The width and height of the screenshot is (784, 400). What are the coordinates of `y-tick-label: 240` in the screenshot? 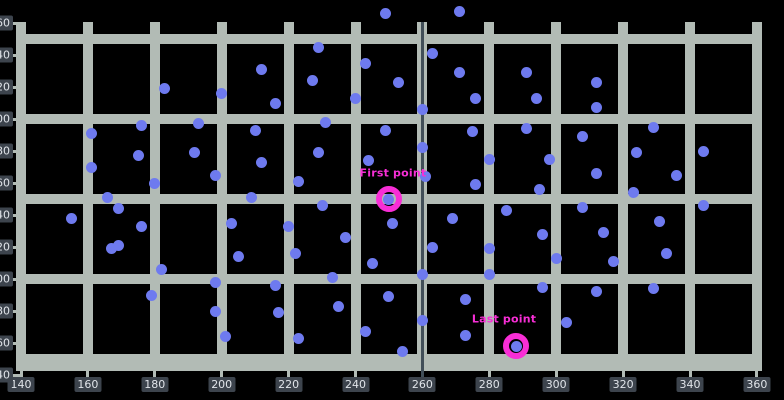 It's located at (6, 215).